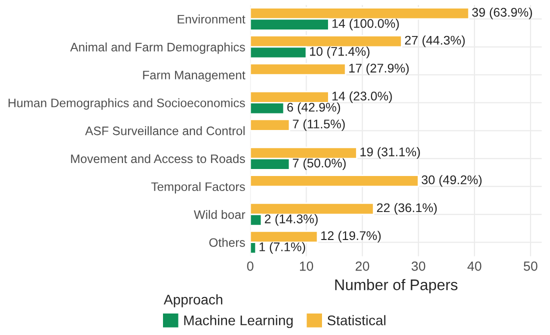  Describe the element at coordinates (194, 76) in the screenshot. I see `y-tick-label: Farm Management` at that location.